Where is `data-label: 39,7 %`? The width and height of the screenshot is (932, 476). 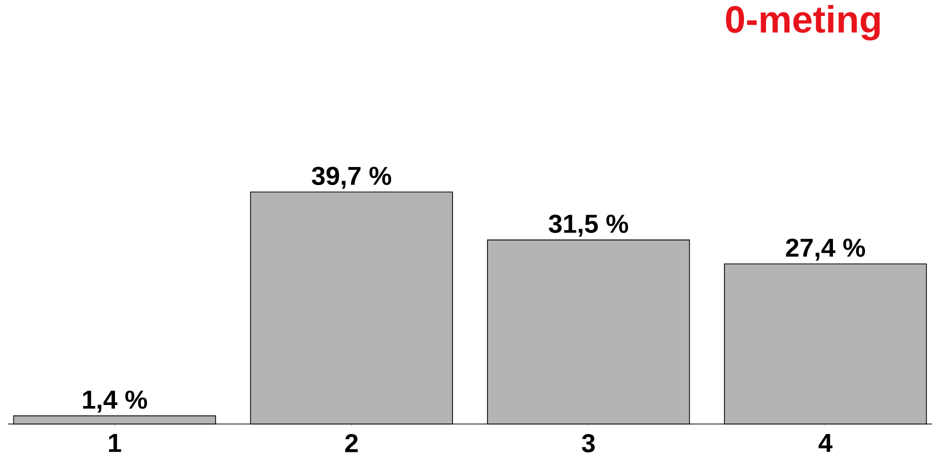
data-label: 39,7 % is located at coordinates (352, 177).